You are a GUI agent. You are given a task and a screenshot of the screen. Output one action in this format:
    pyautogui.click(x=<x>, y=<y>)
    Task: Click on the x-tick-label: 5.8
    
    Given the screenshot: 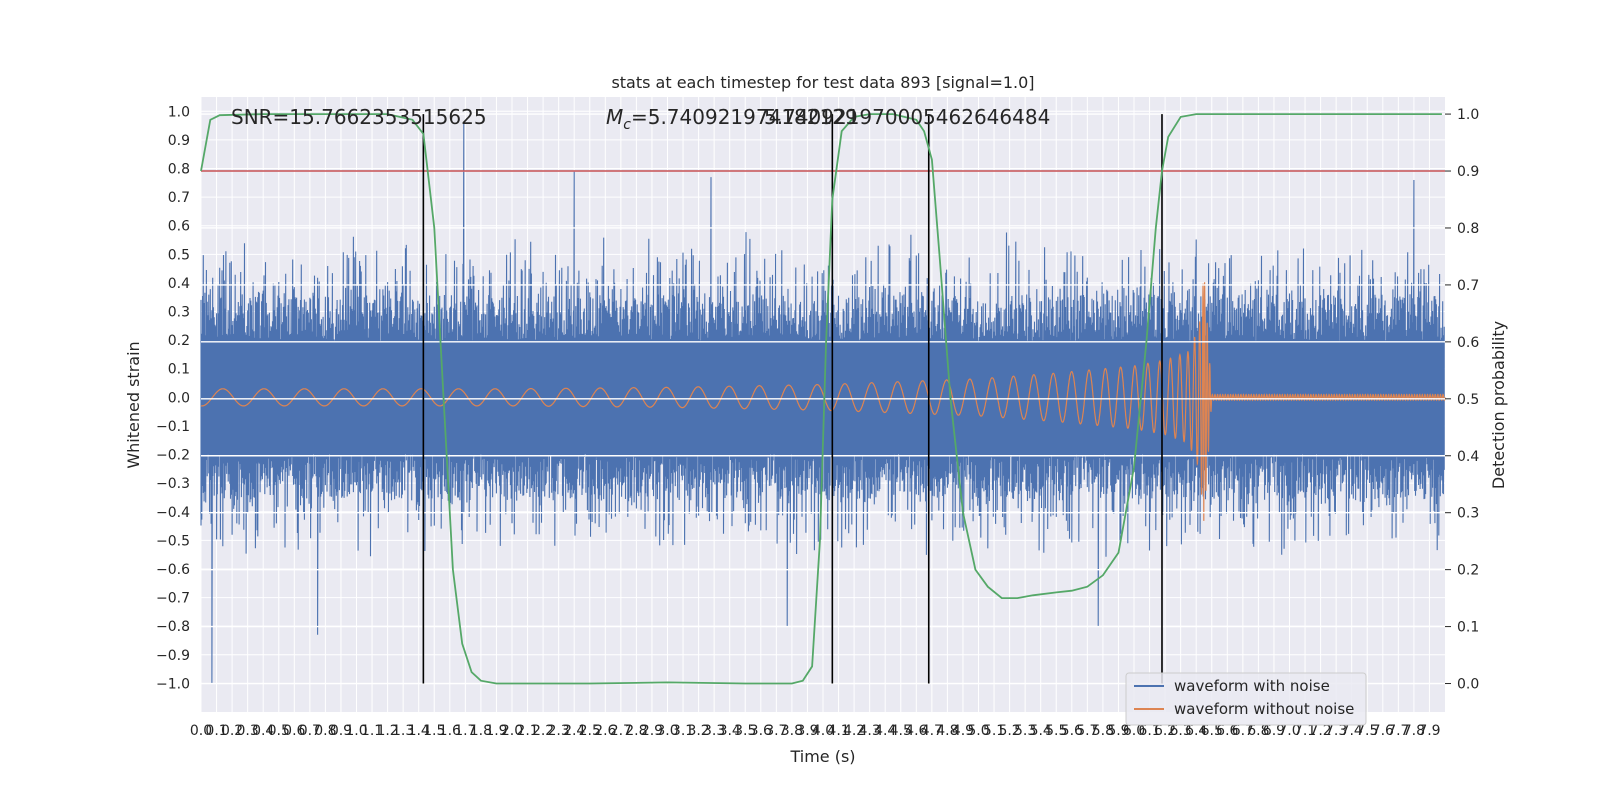 What is the action you would take?
    pyautogui.click(x=1103, y=731)
    